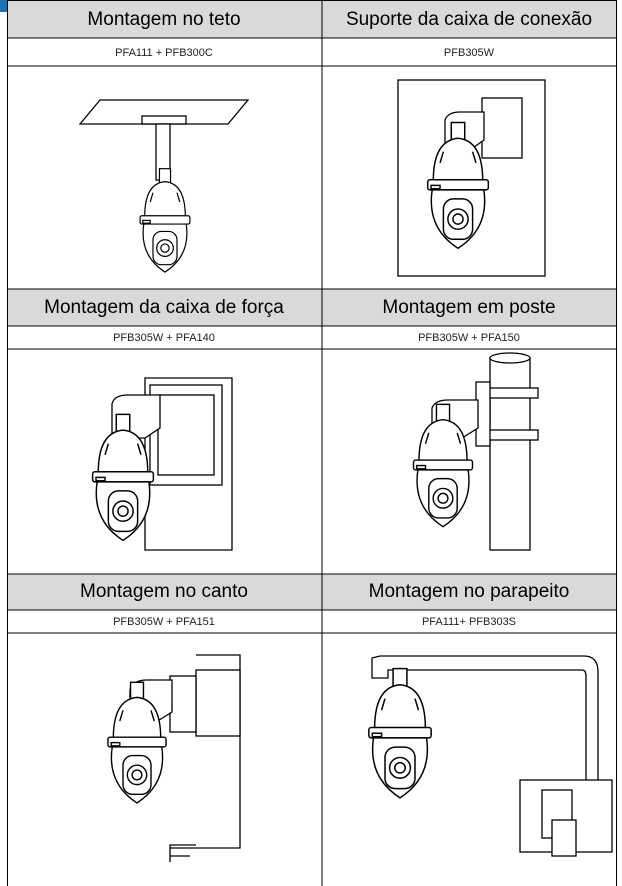  I want to click on model: PFB305W, so click(469, 53).